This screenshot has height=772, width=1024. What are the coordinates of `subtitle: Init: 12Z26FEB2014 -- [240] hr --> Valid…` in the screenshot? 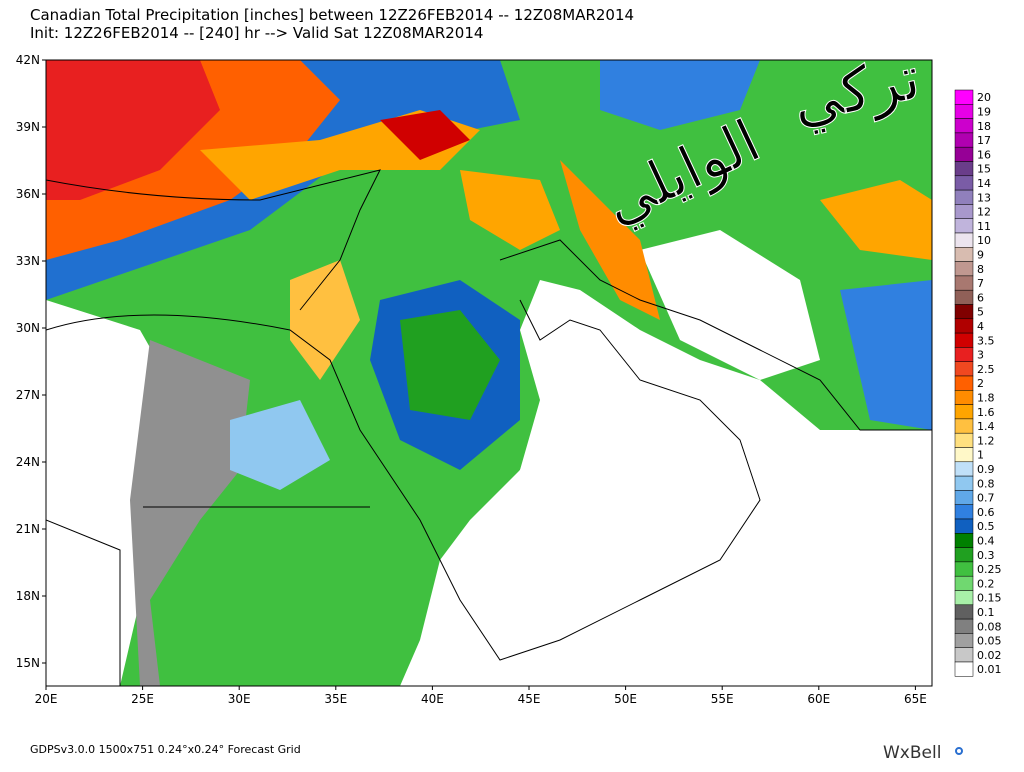 It's located at (256, 33).